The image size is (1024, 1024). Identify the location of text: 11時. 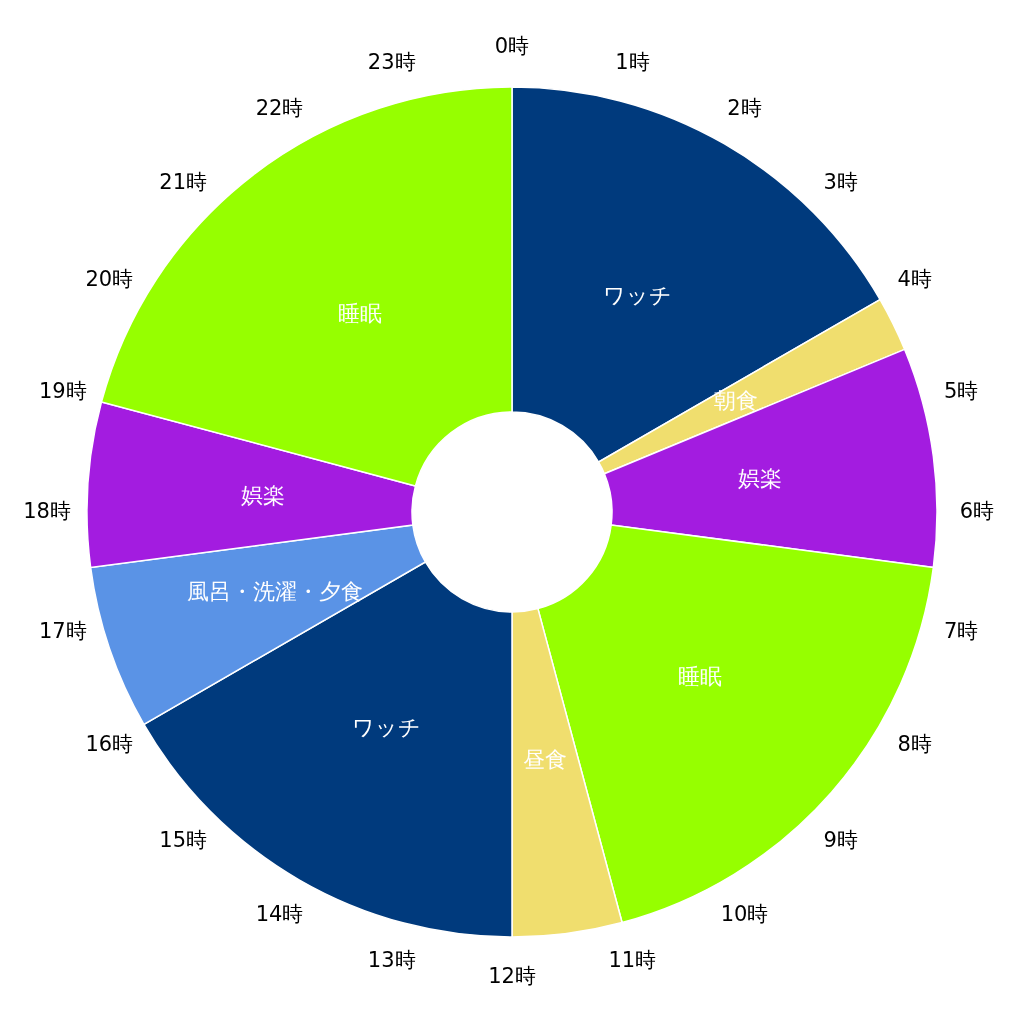
(632, 960).